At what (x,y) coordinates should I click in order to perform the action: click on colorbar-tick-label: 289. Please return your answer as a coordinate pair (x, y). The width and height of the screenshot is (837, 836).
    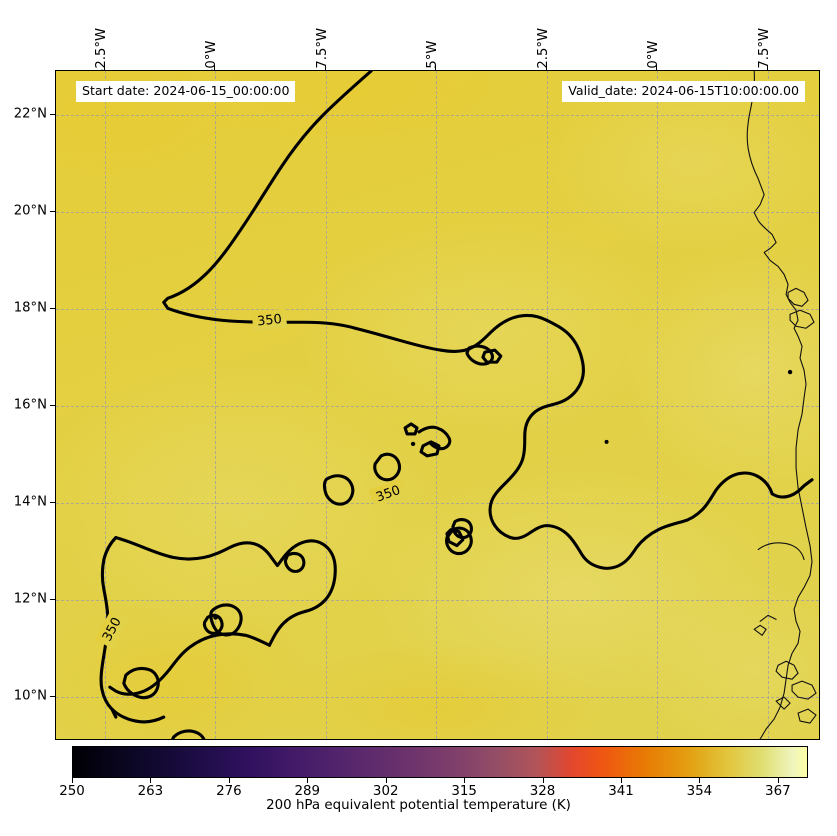
    Looking at the image, I should click on (307, 791).